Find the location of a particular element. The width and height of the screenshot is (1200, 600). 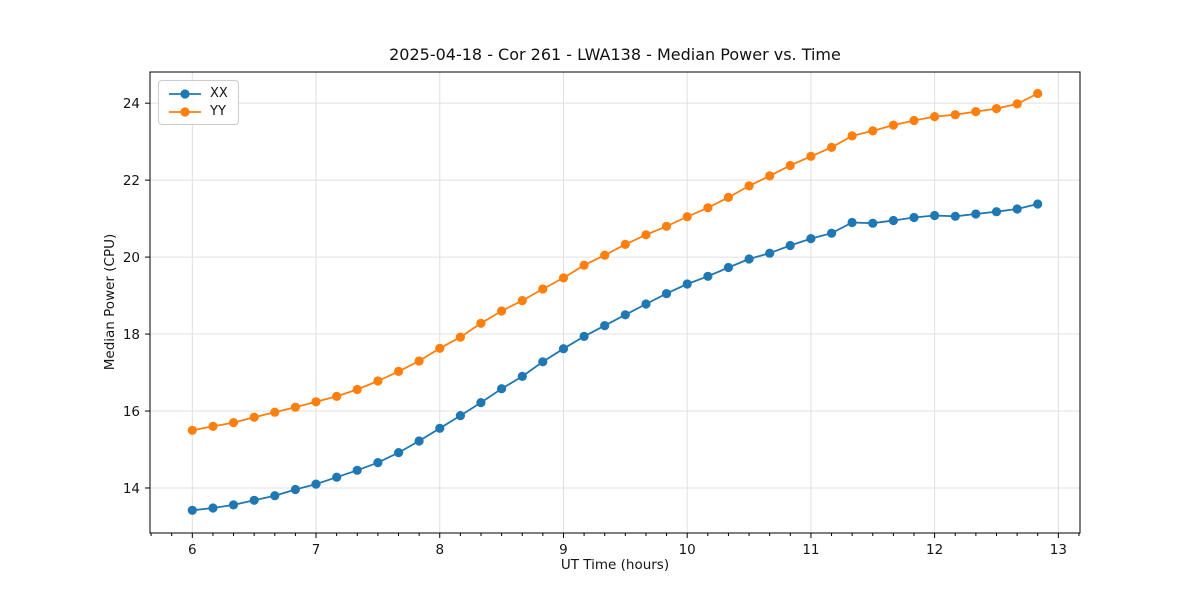

x-tick-label: 11 is located at coordinates (810, 550).